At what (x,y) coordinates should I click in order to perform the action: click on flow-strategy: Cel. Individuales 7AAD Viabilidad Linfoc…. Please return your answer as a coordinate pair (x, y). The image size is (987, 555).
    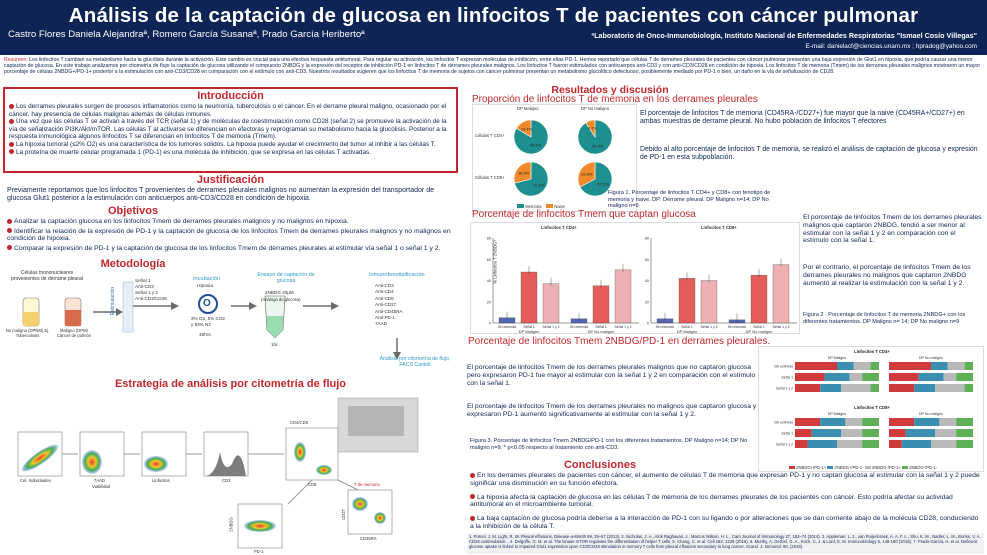
    Looking at the image, I should click on (233, 473).